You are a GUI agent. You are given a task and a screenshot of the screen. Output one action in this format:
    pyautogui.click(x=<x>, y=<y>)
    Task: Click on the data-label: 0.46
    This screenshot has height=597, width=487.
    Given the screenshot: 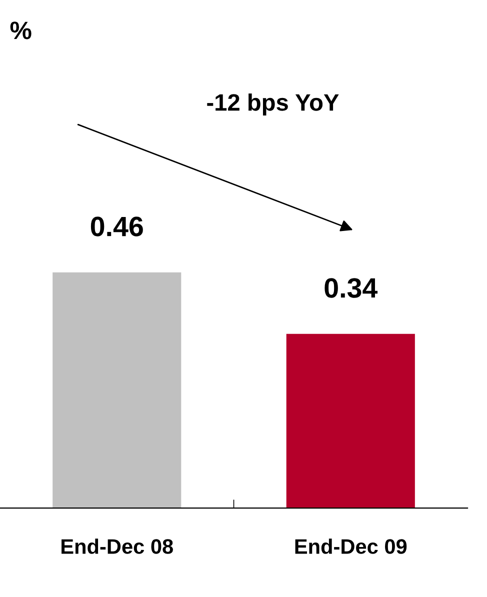 What is the action you would take?
    pyautogui.click(x=116, y=226)
    